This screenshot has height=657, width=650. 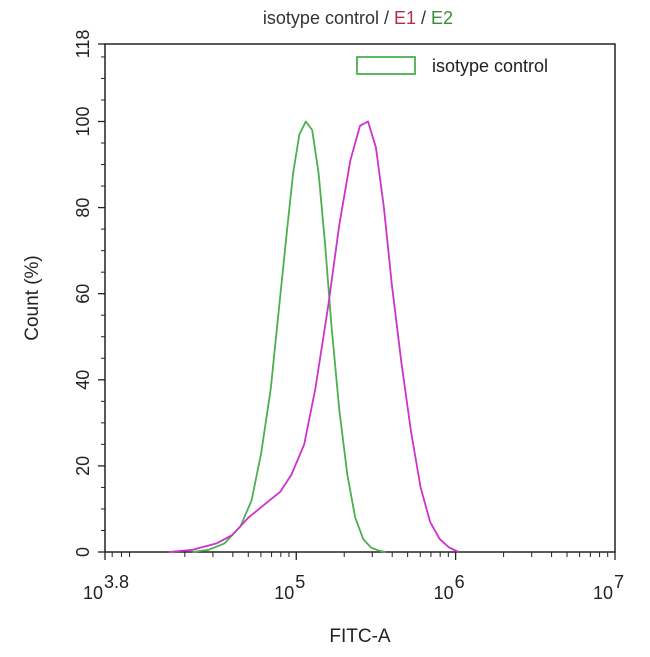 I want to click on chart-title-part: E1, so click(x=405, y=18).